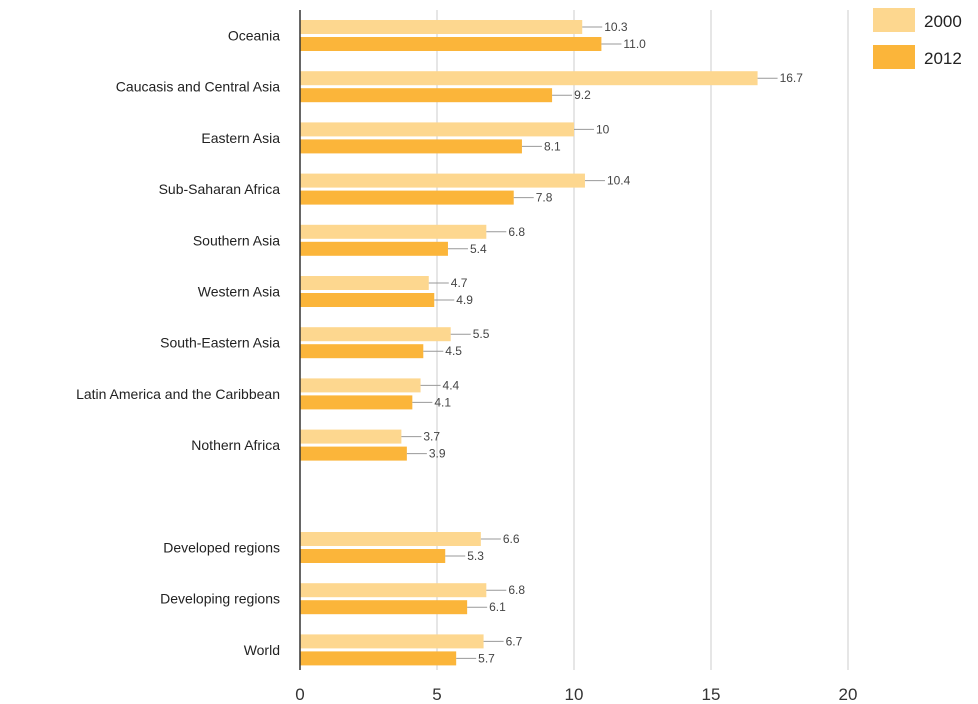 This screenshot has height=704, width=978. What do you see at coordinates (544, 198) in the screenshot?
I see `data-label: 7.8` at bounding box center [544, 198].